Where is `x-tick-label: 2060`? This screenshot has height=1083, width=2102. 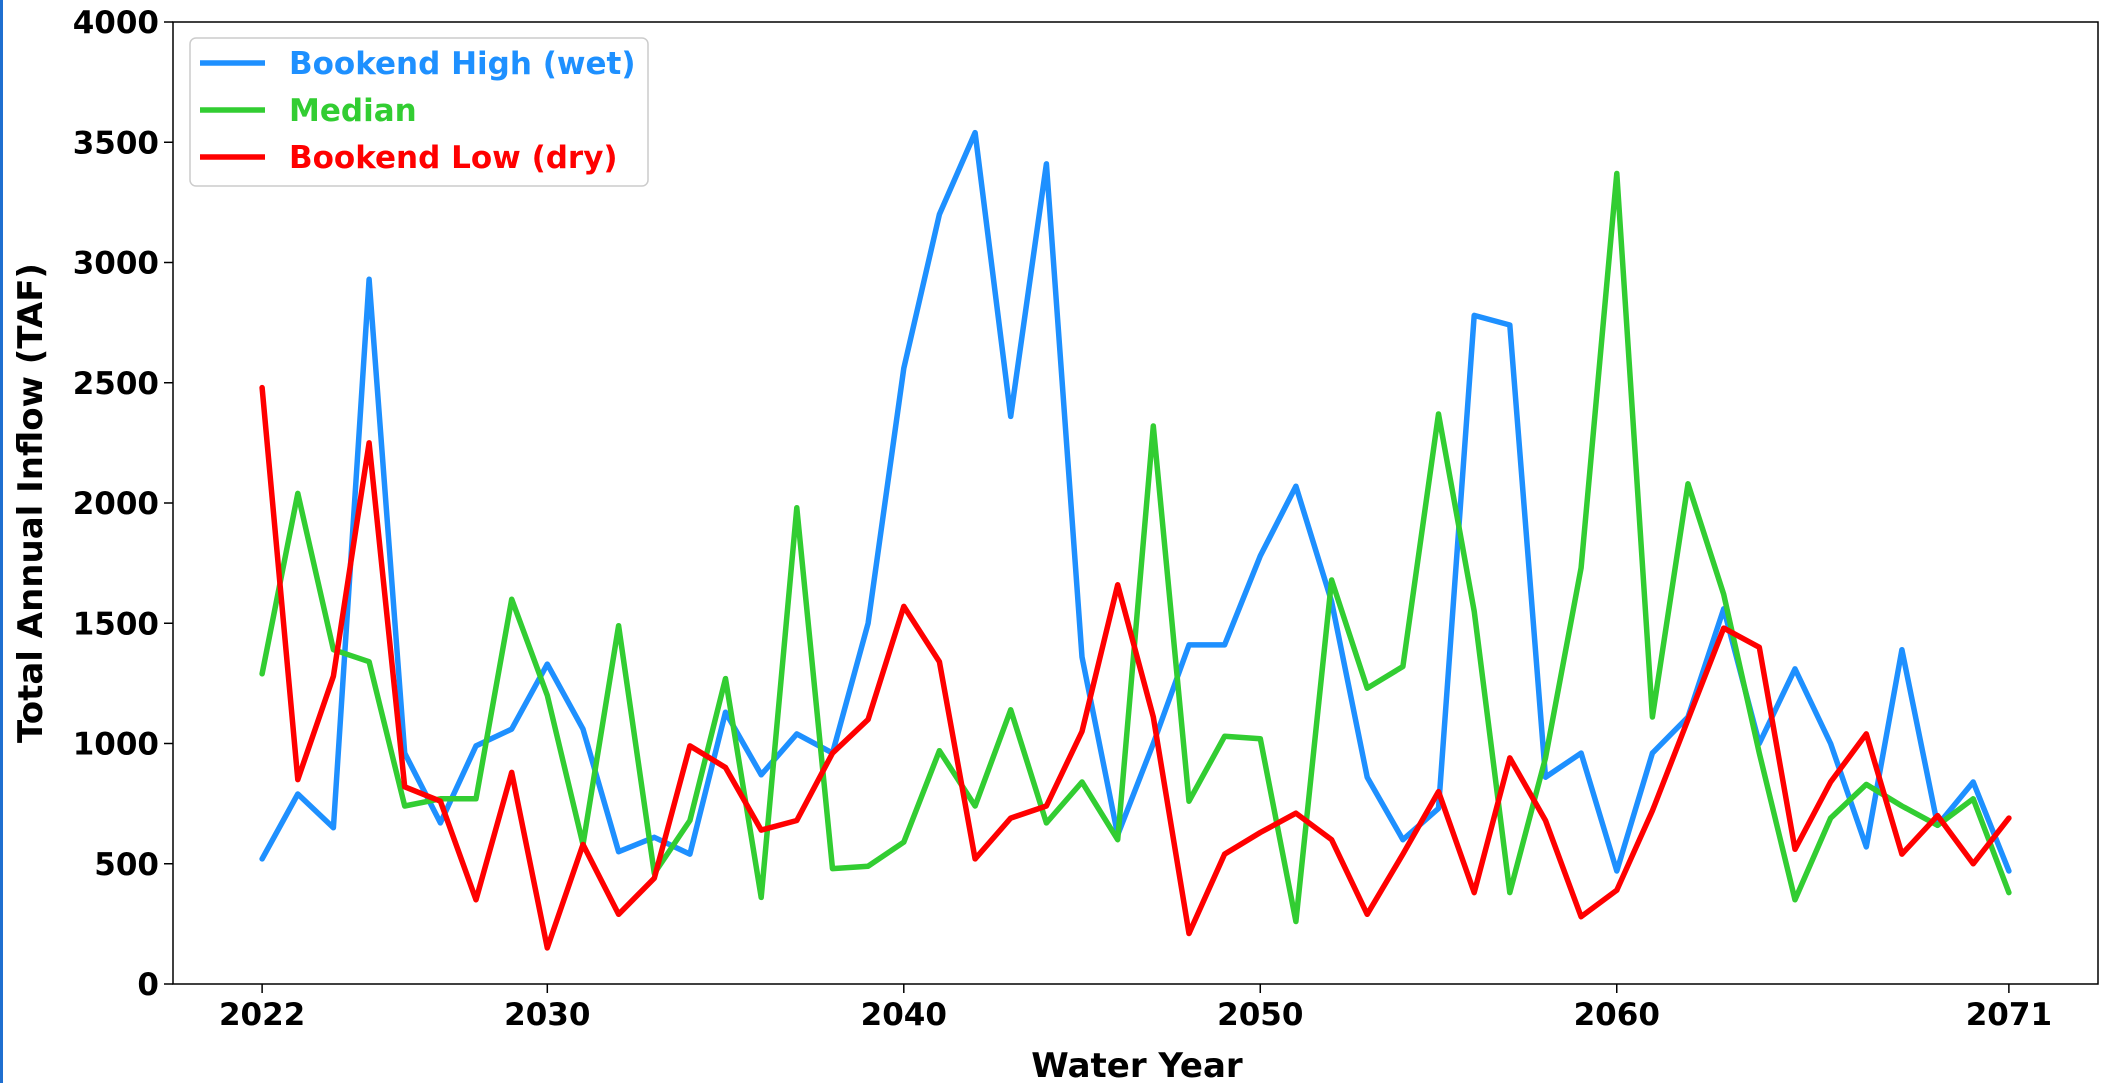
x-tick-label: 2060 is located at coordinates (1617, 1015).